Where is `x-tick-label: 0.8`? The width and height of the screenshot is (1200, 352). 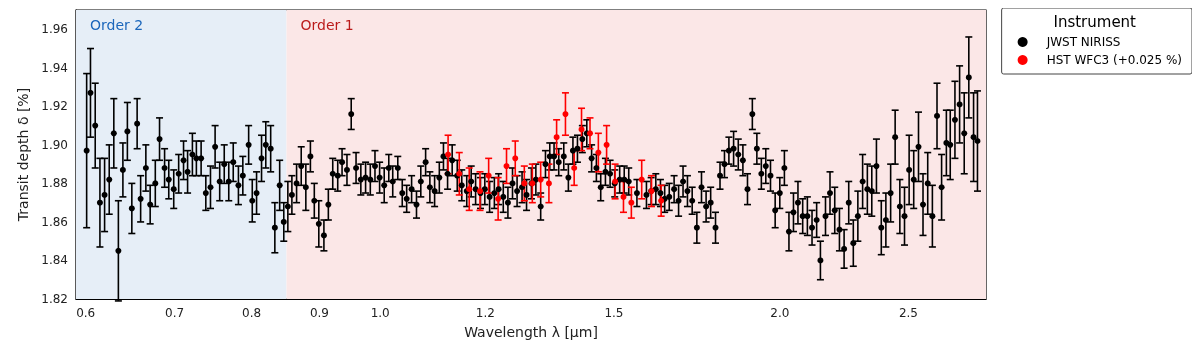
x-tick-label: 0.8 is located at coordinates (252, 313).